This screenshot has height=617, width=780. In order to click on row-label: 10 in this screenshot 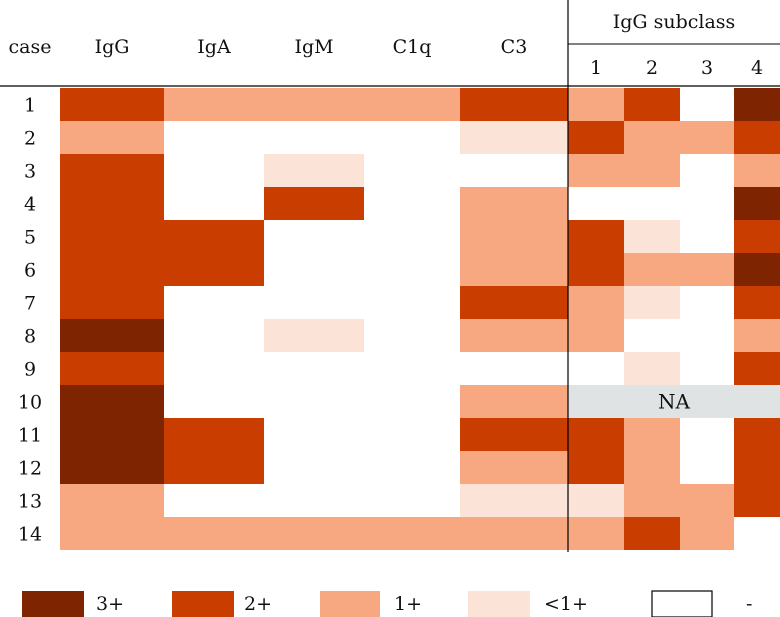, I will do `click(30, 403)`.